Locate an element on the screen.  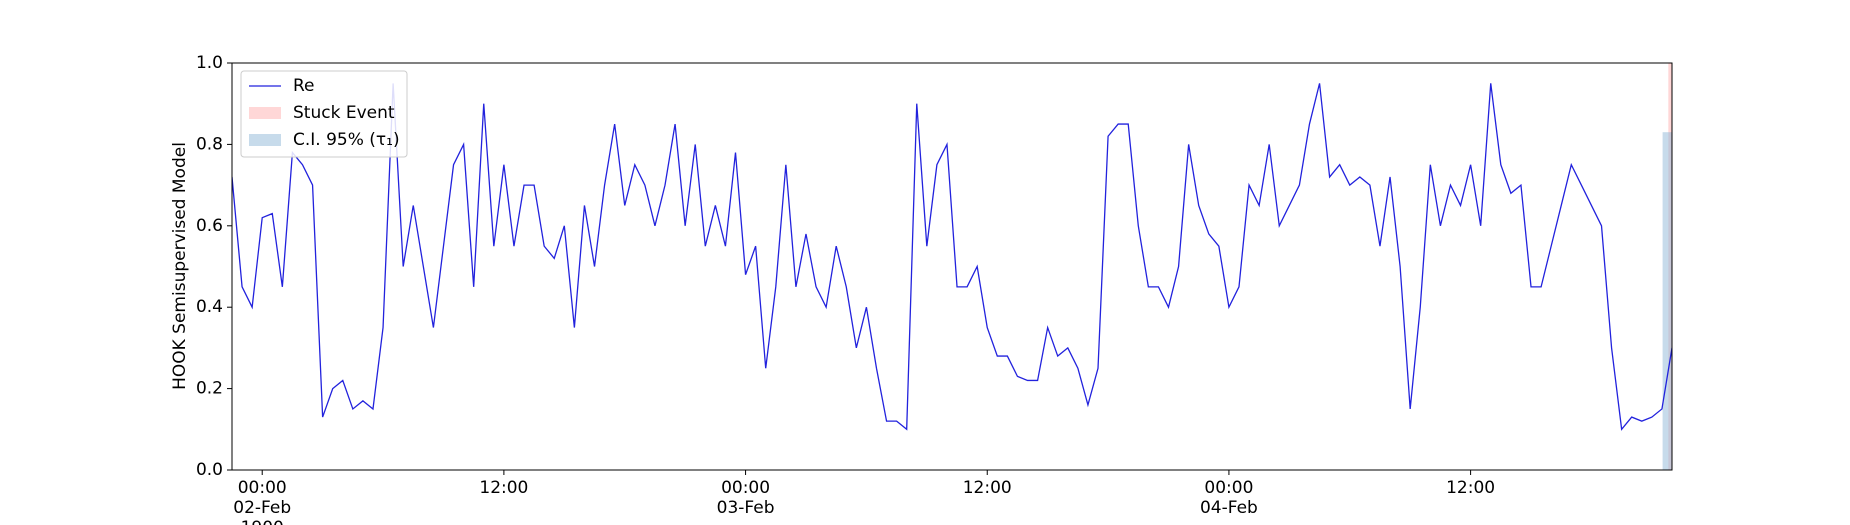
legend-label: C.I. 95% (τ₁) is located at coordinates (346, 140).